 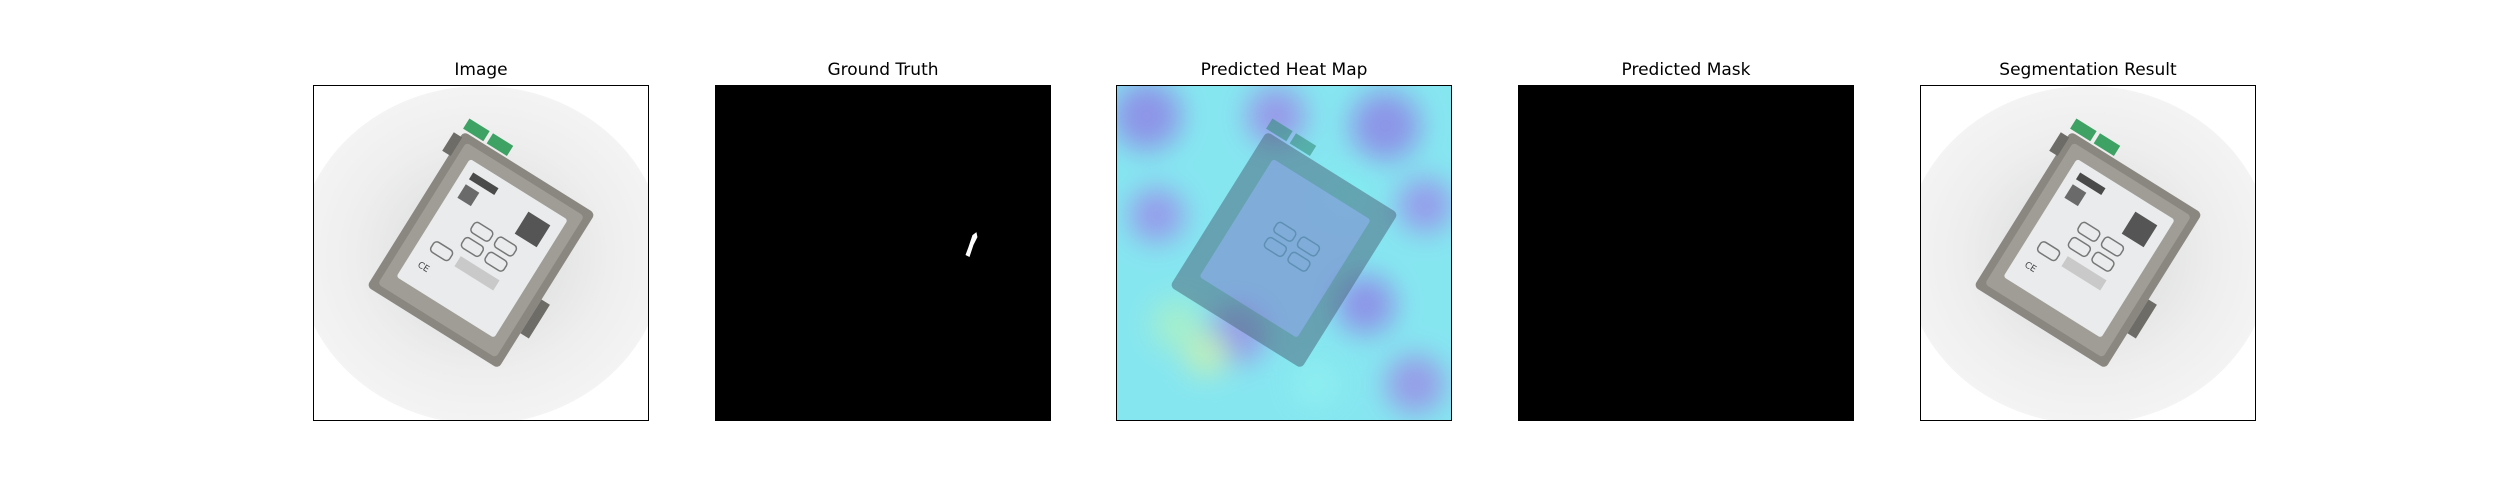 I want to click on panel-title-heat-map: Predicted Heat Map, so click(x=1284, y=70).